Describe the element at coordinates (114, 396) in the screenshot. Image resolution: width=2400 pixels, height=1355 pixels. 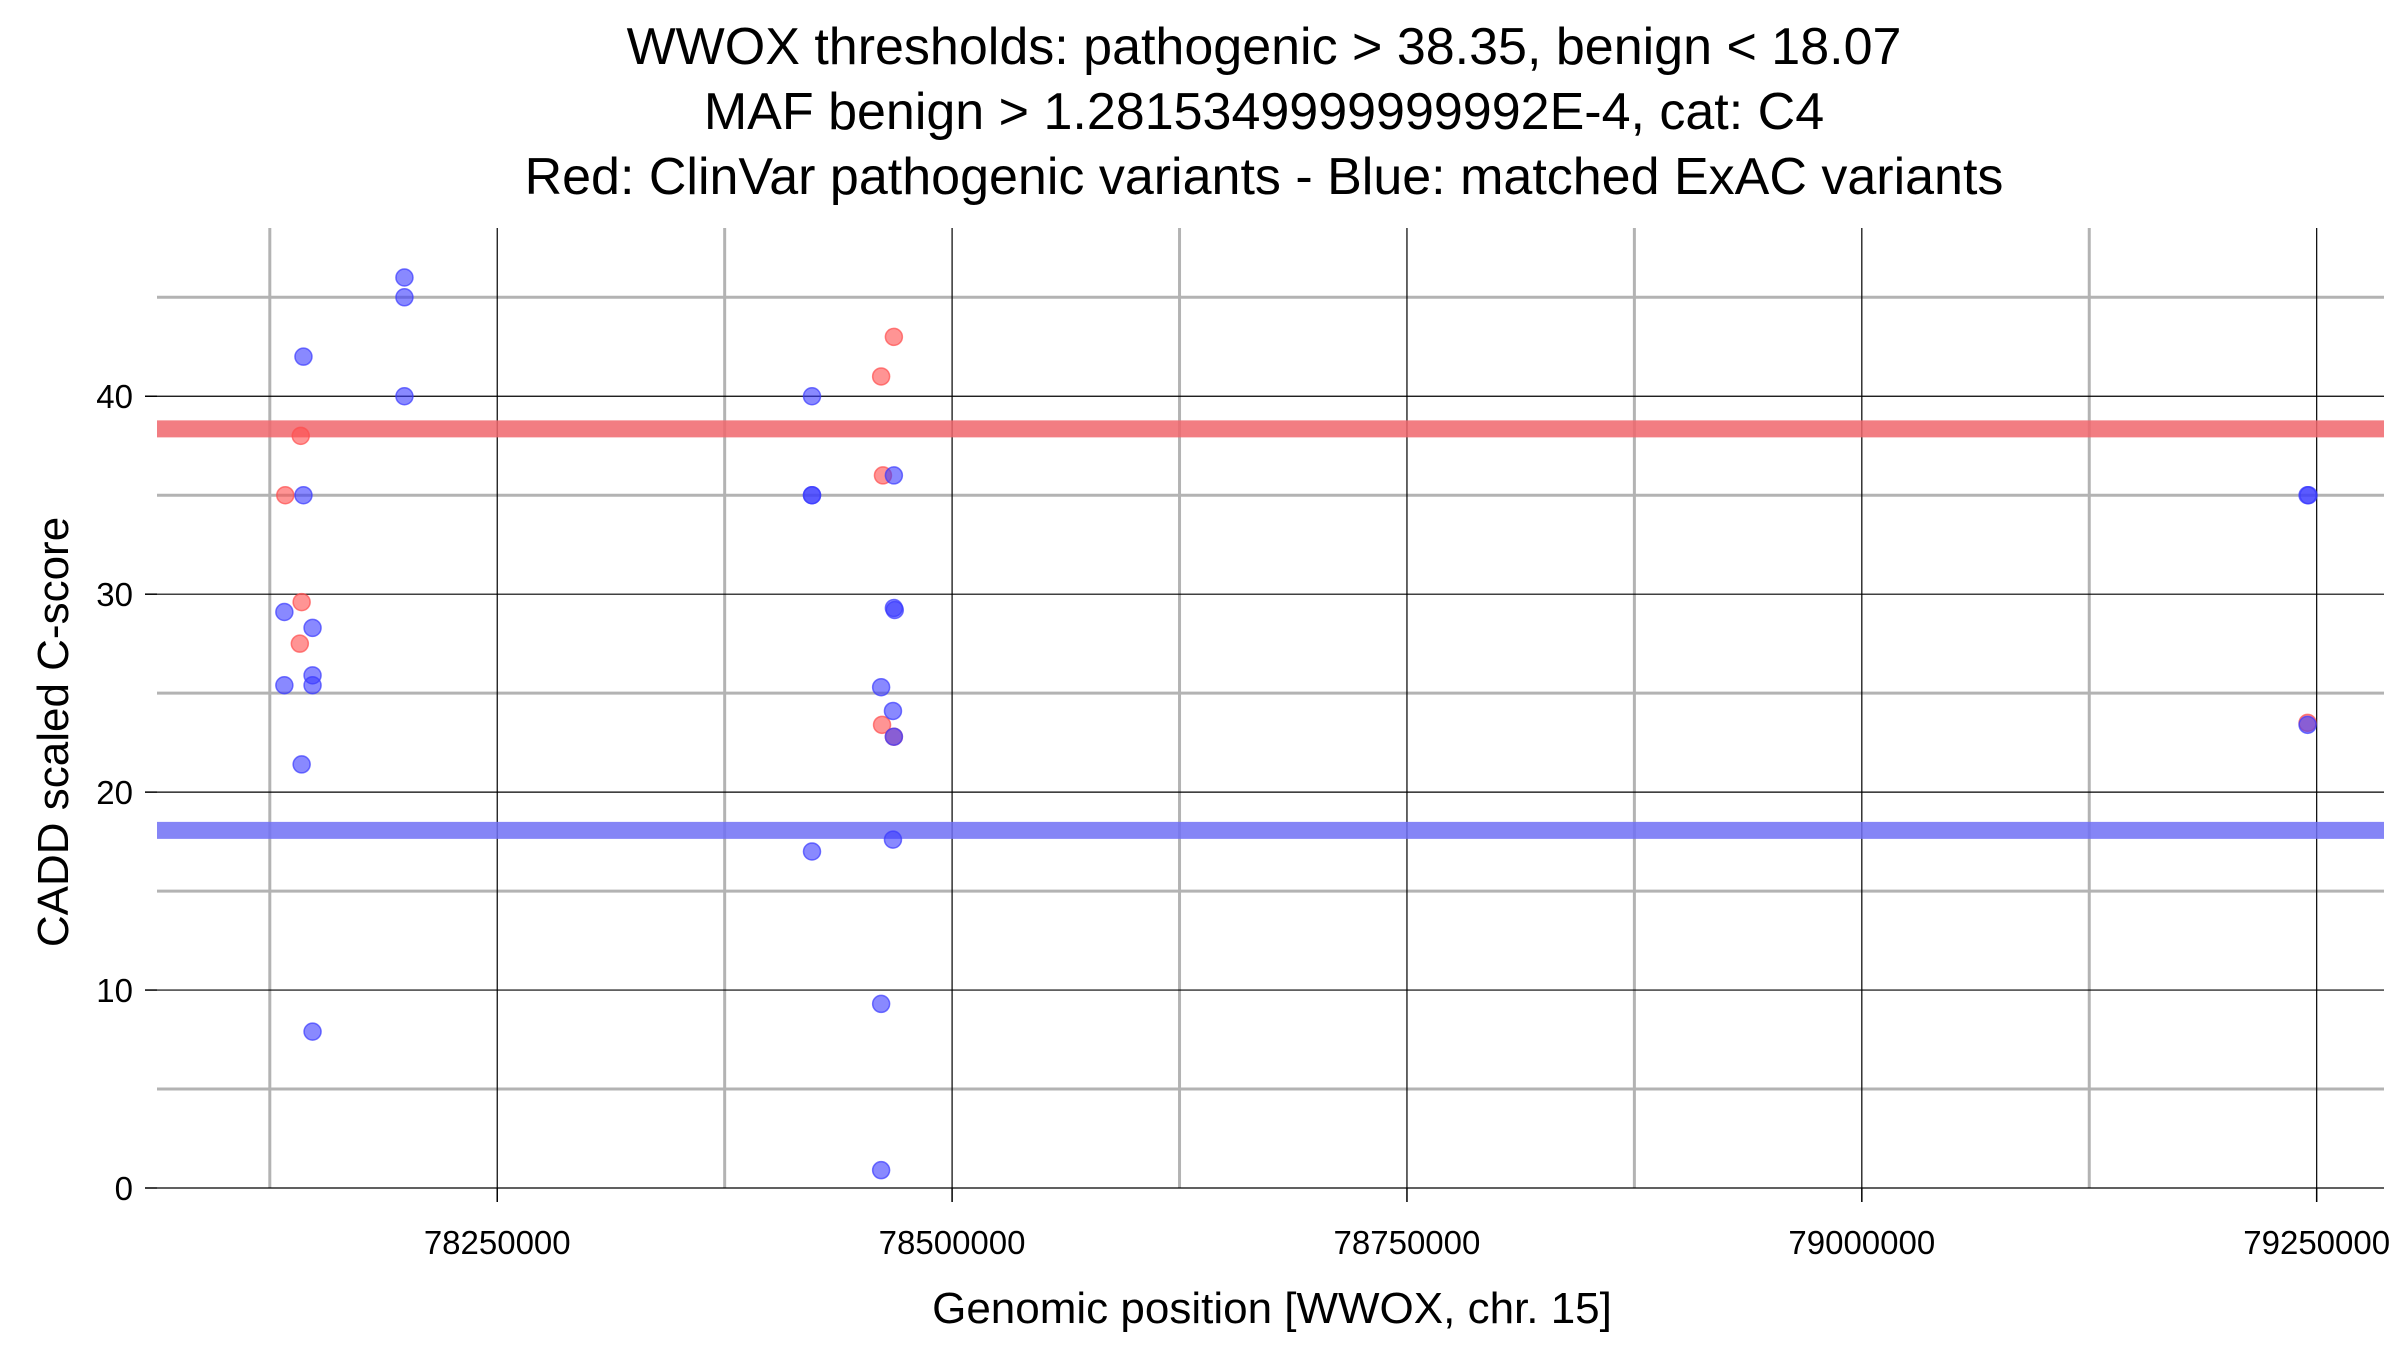
I see `y-tick-label: 40` at that location.